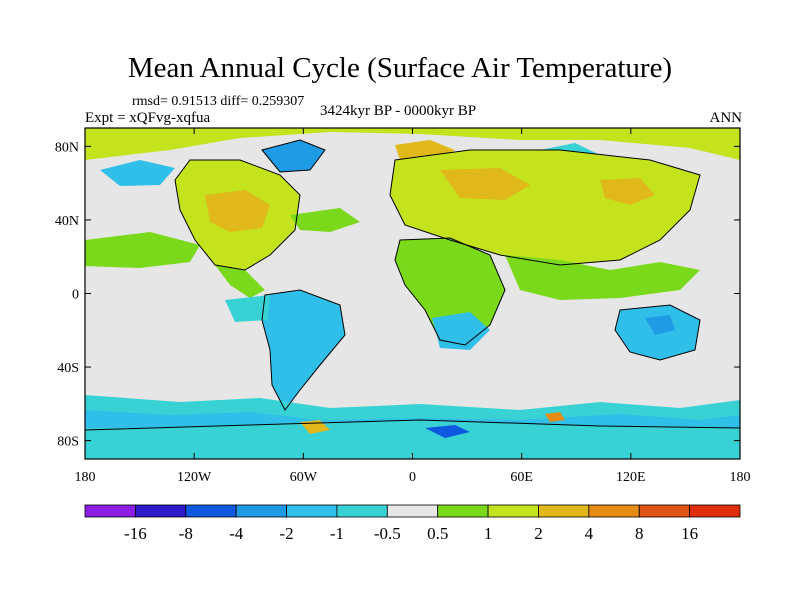 The width and height of the screenshot is (800, 600). I want to click on colorbar-label: -8, so click(186, 533).